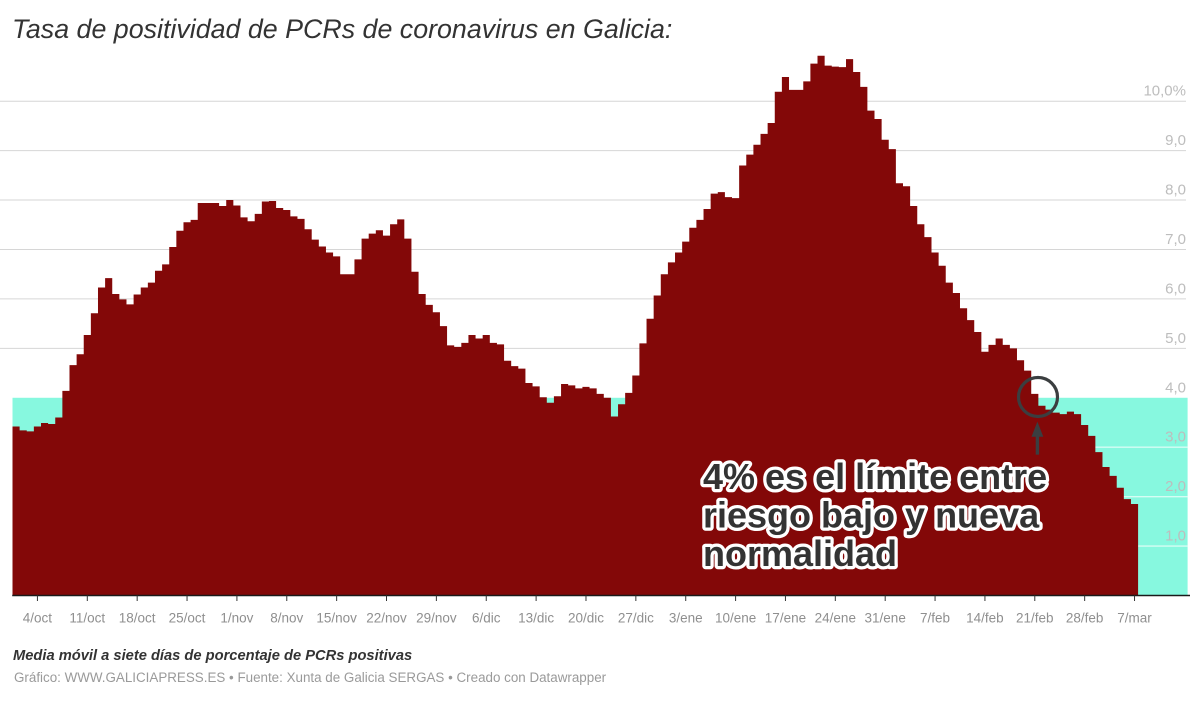  Describe the element at coordinates (87, 618) in the screenshot. I see `svg-text: 11/oct` at that location.